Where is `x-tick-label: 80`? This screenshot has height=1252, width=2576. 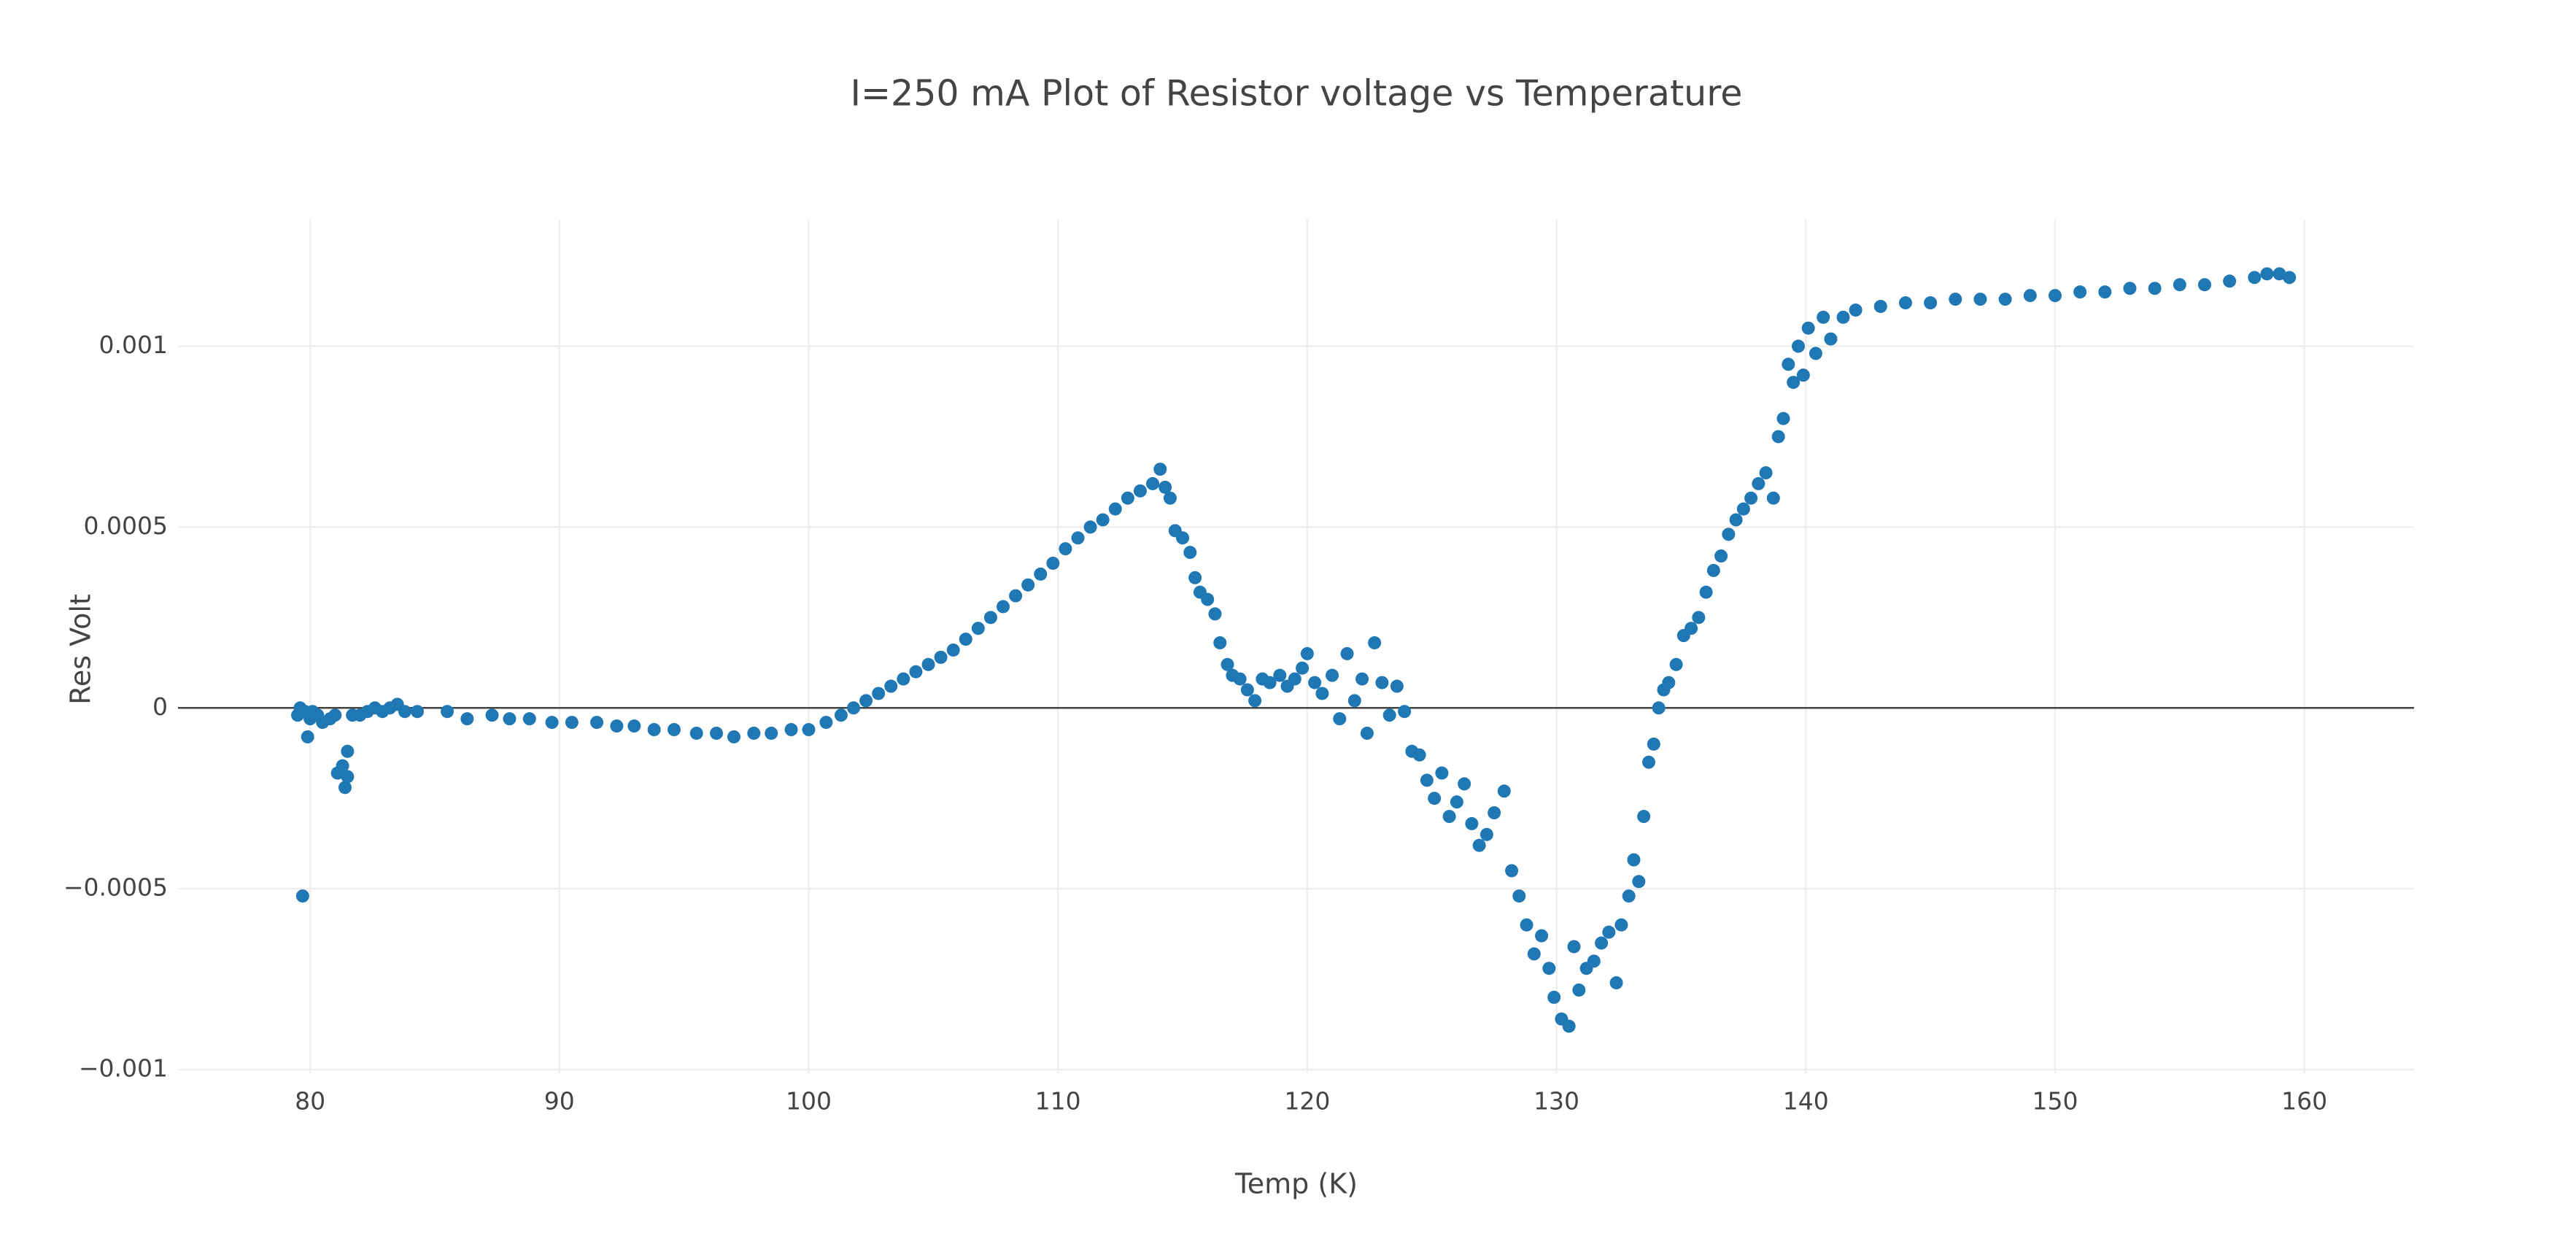
x-tick-label: 80 is located at coordinates (310, 1101).